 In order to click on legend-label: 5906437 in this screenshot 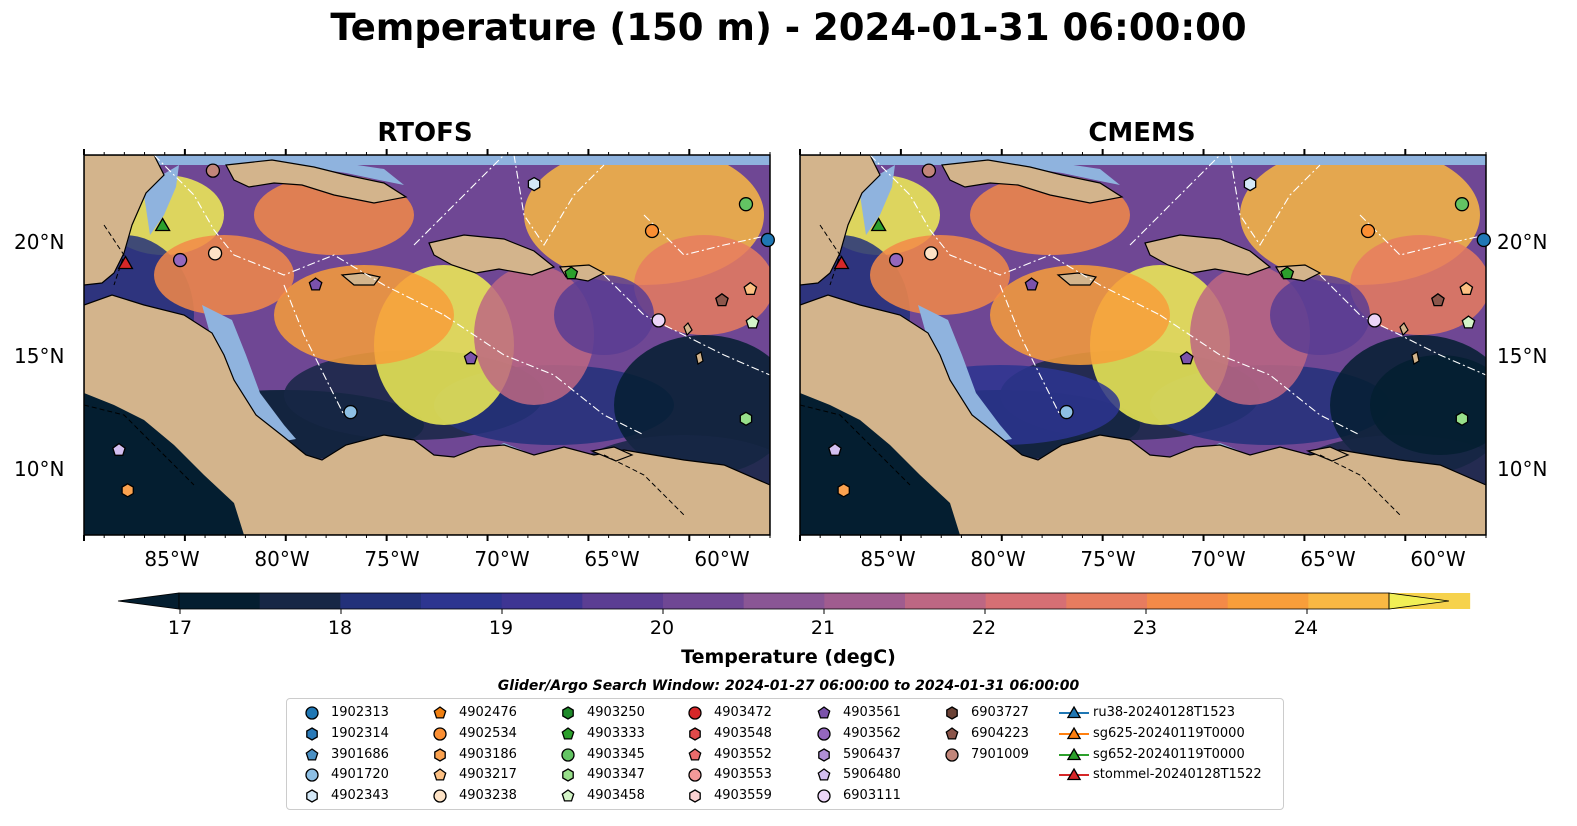, I will do `click(872, 754)`.